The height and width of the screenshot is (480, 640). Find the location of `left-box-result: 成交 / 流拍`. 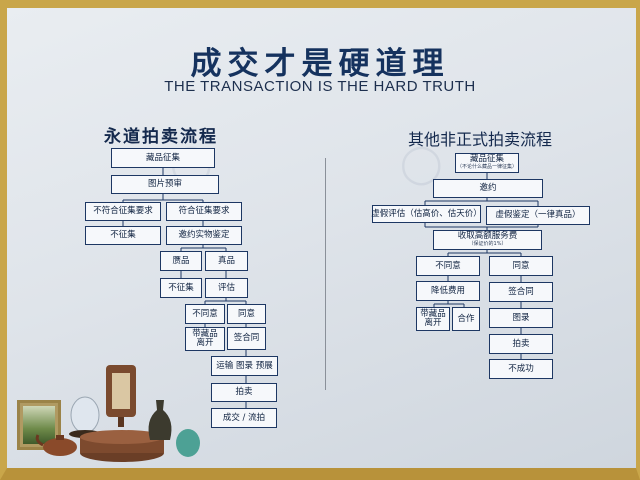

left-box-result: 成交 / 流拍 is located at coordinates (244, 418).